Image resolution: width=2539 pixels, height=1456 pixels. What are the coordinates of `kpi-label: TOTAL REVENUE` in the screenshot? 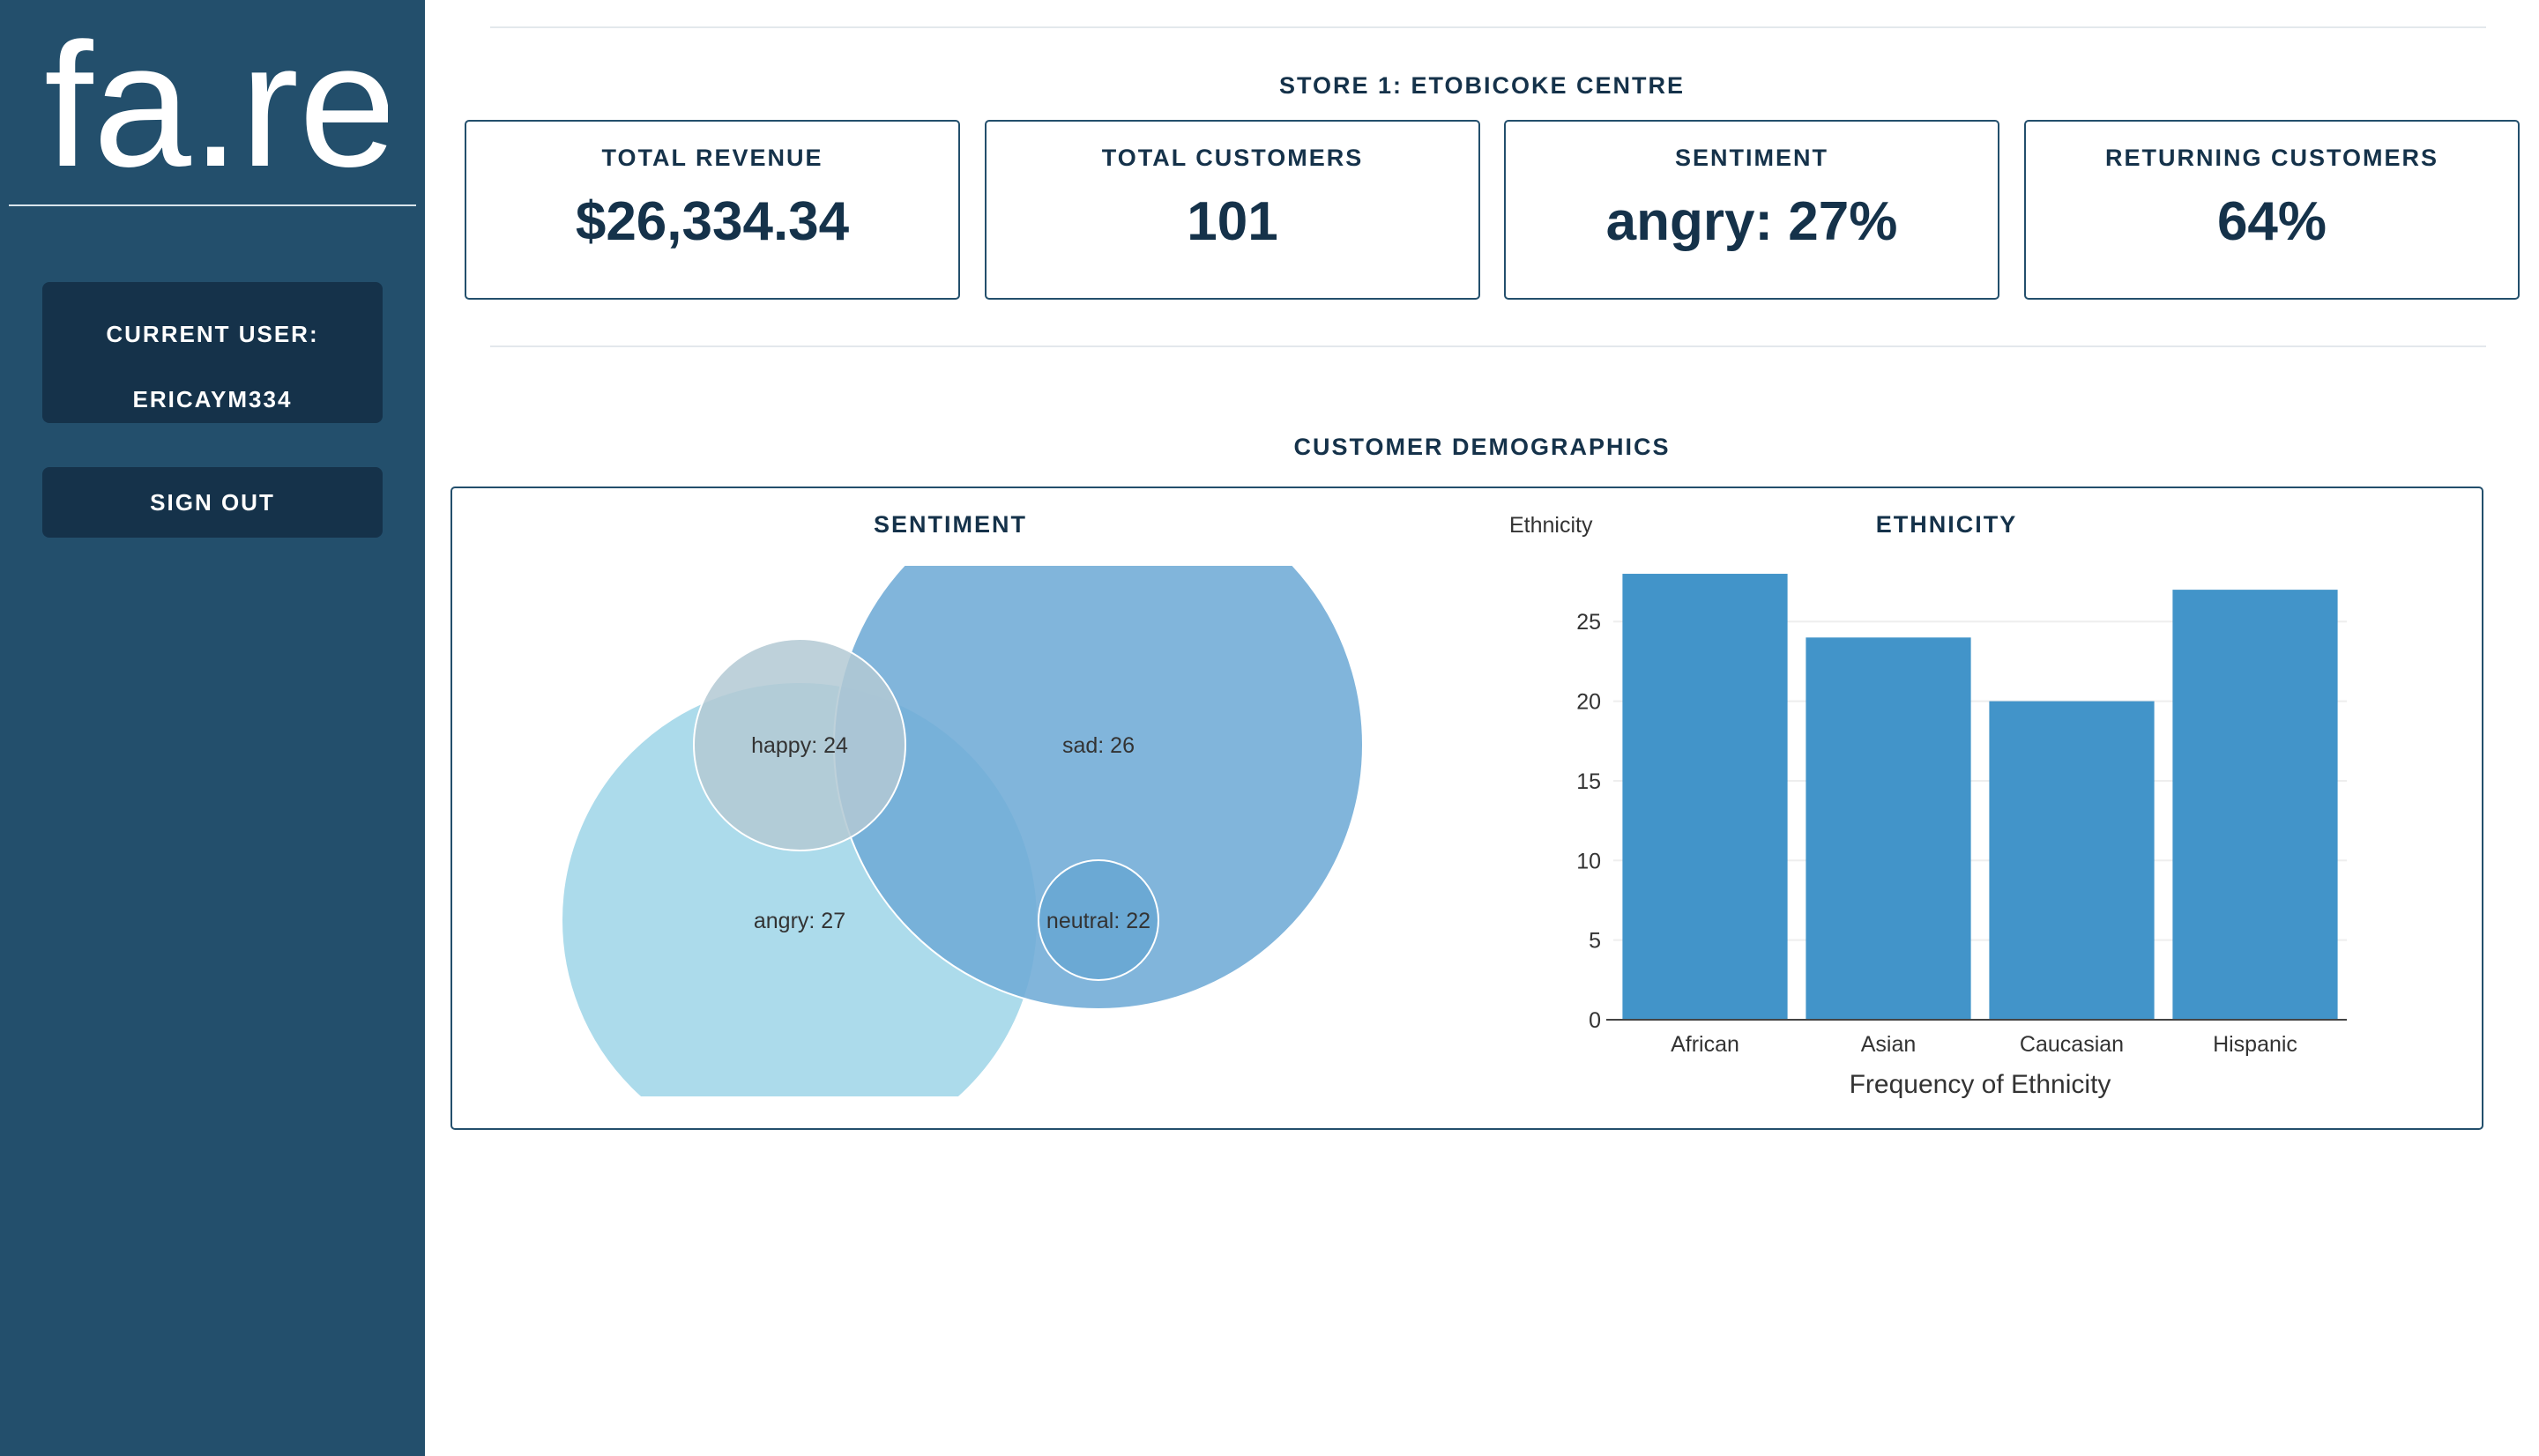 It's located at (712, 158).